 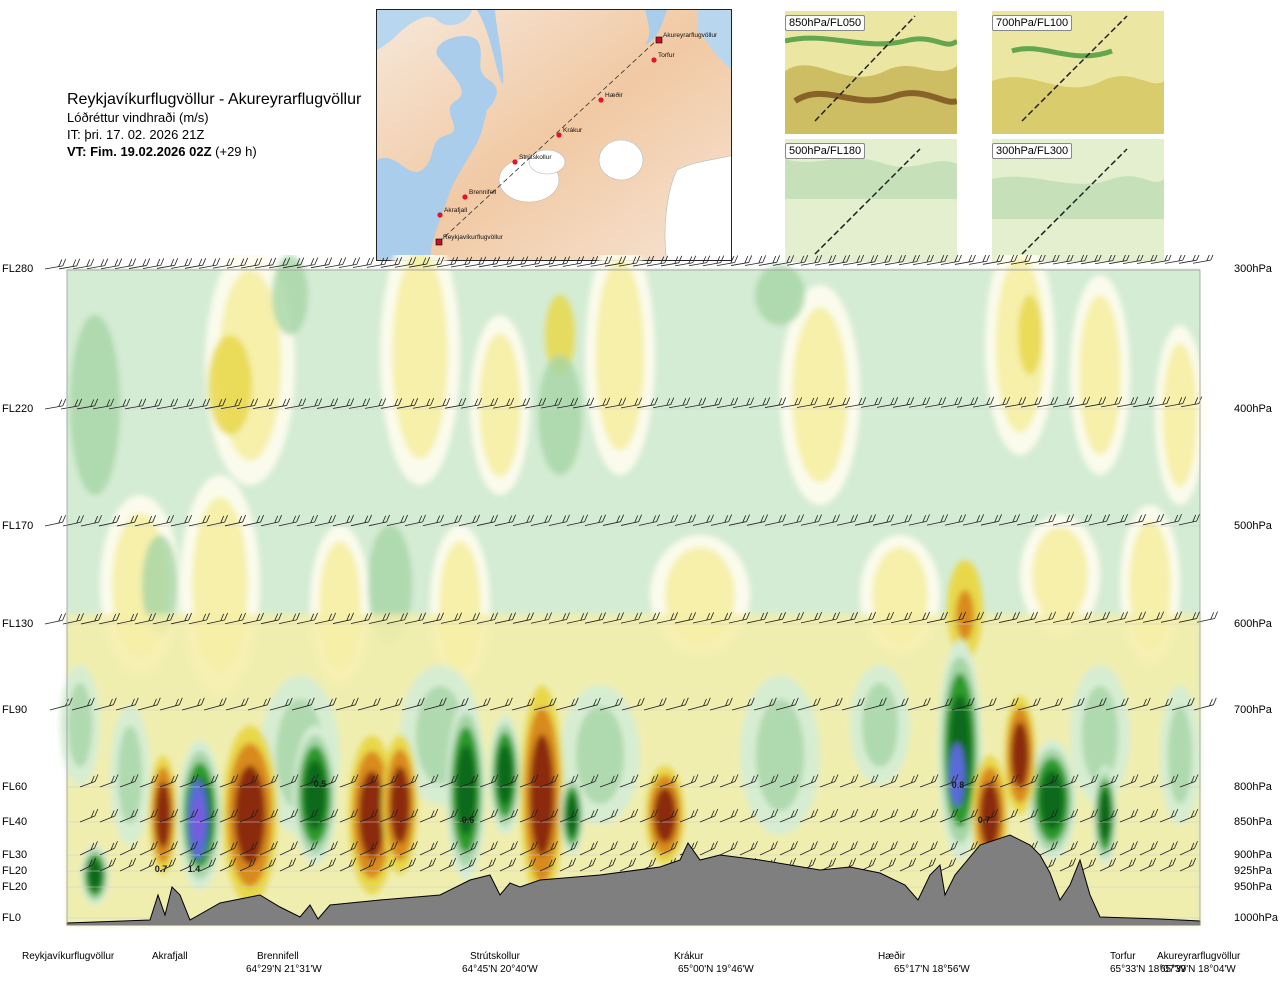 I want to click on waypoint-name: Reykjavíkurflugvöllur, so click(x=68, y=956).